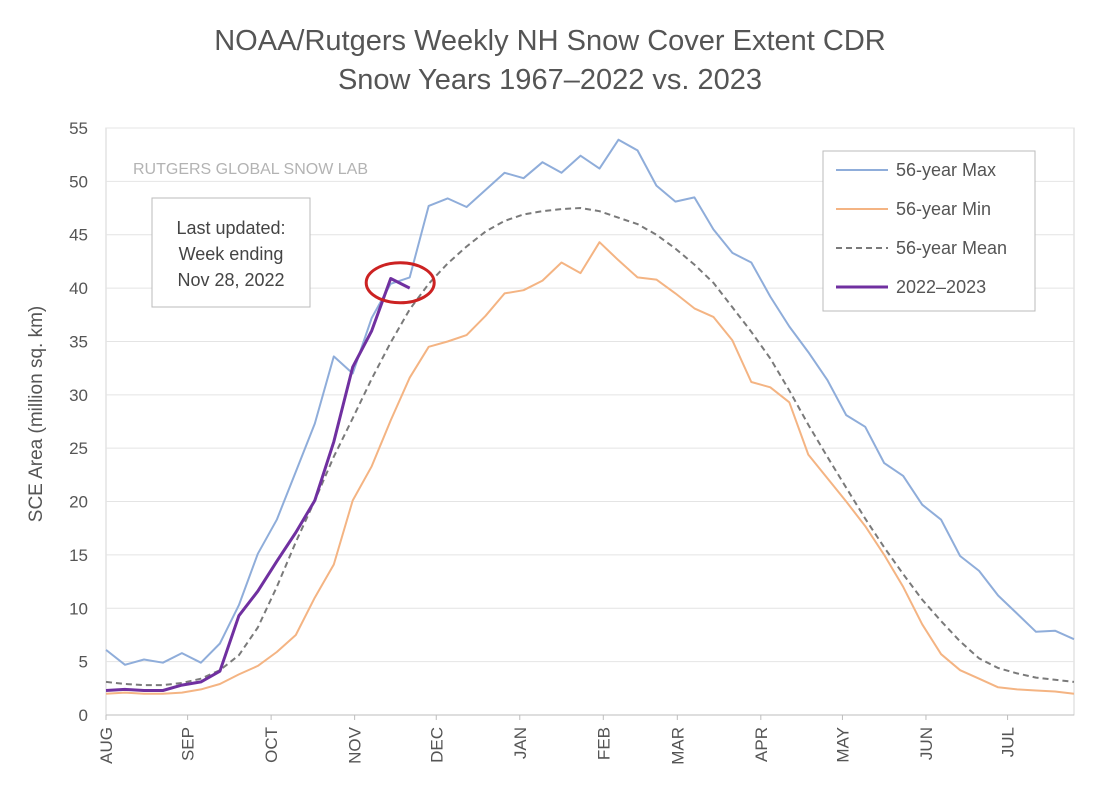 This screenshot has width=1100, height=792. Describe the element at coordinates (1008, 742) in the screenshot. I see `x-tick-label-jul: JUL` at that location.